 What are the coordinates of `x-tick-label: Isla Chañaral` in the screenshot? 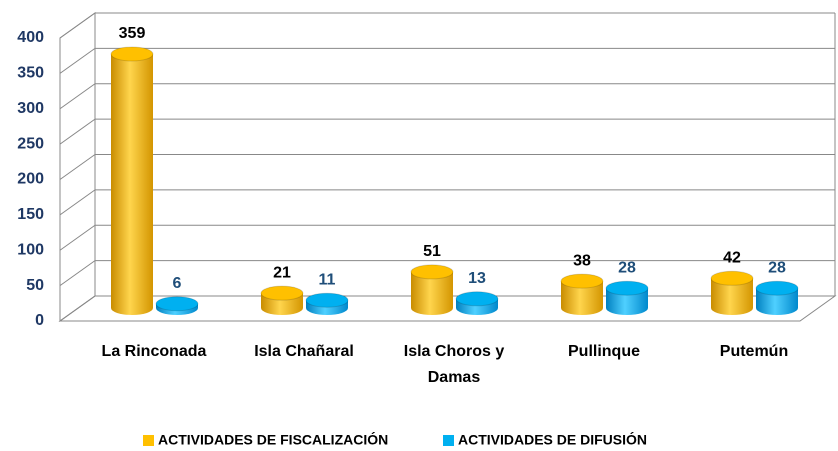 It's located at (304, 351).